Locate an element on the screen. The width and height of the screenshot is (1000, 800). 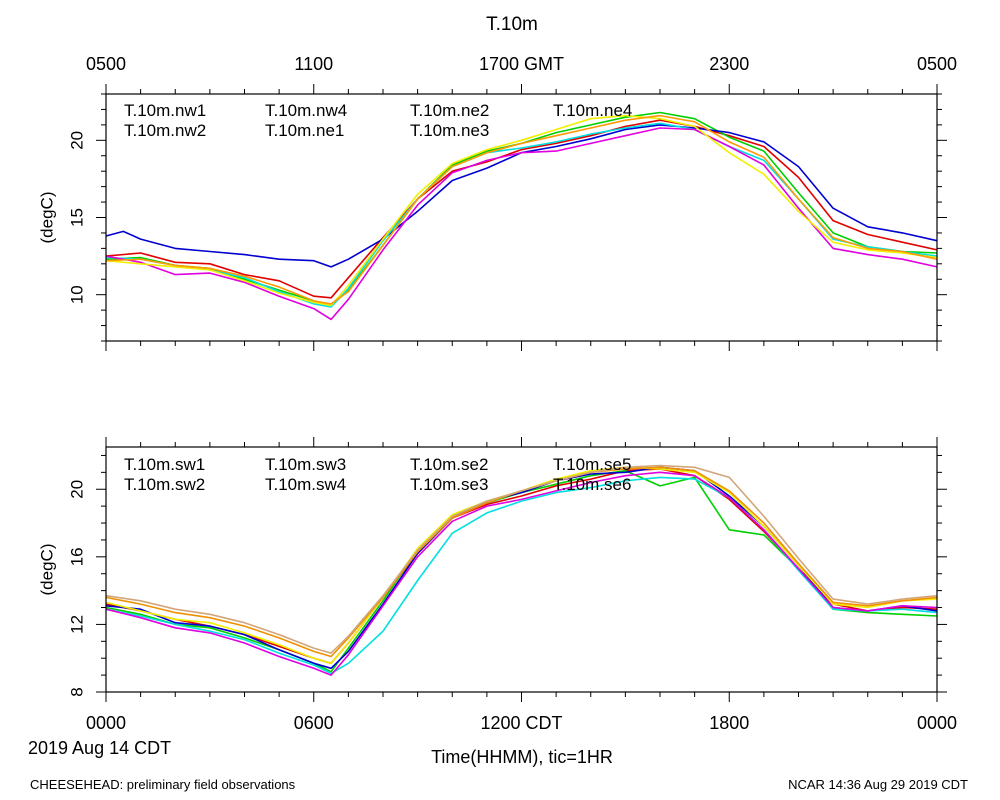
legend-entry: T.10m.ne2 is located at coordinates (449, 110).